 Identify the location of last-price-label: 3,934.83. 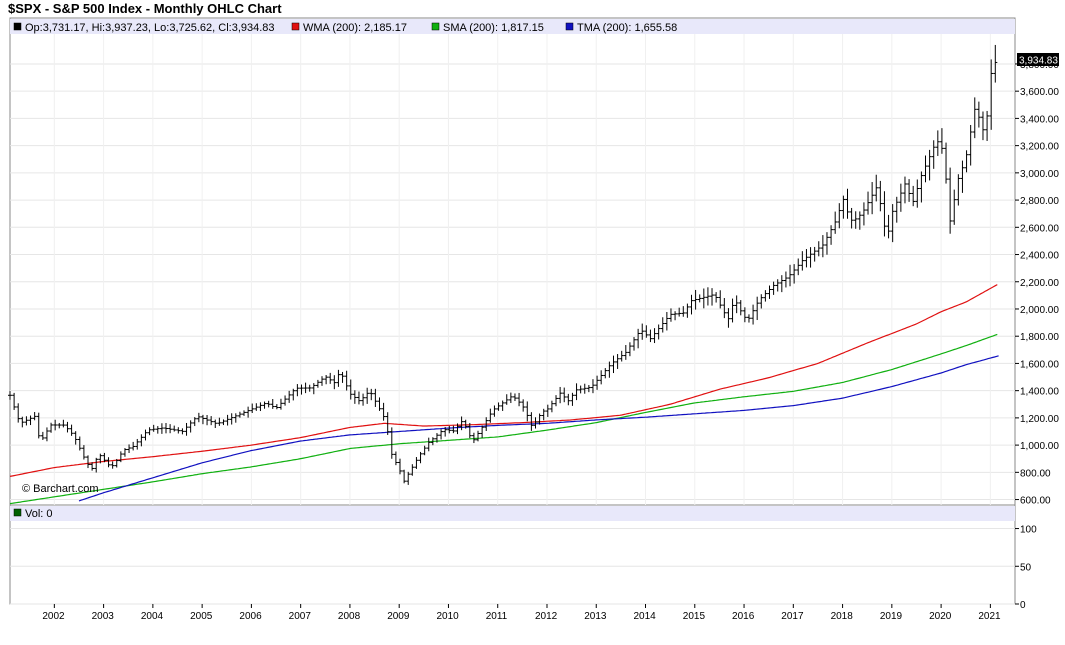
(1038, 61).